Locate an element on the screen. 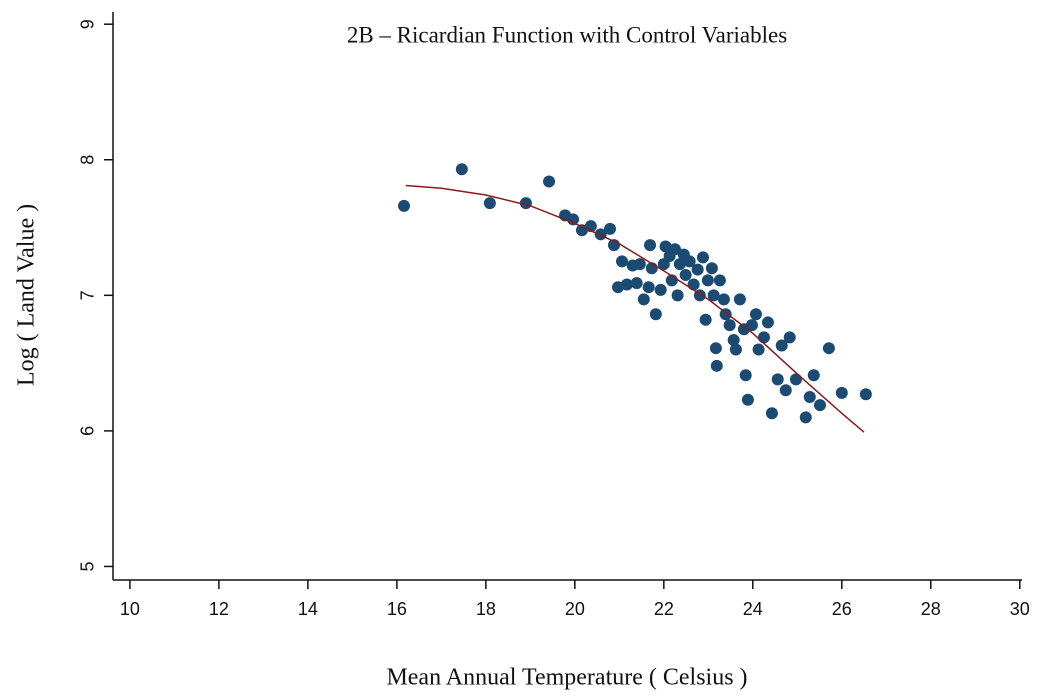  x-tick-label: 14 is located at coordinates (308, 609).